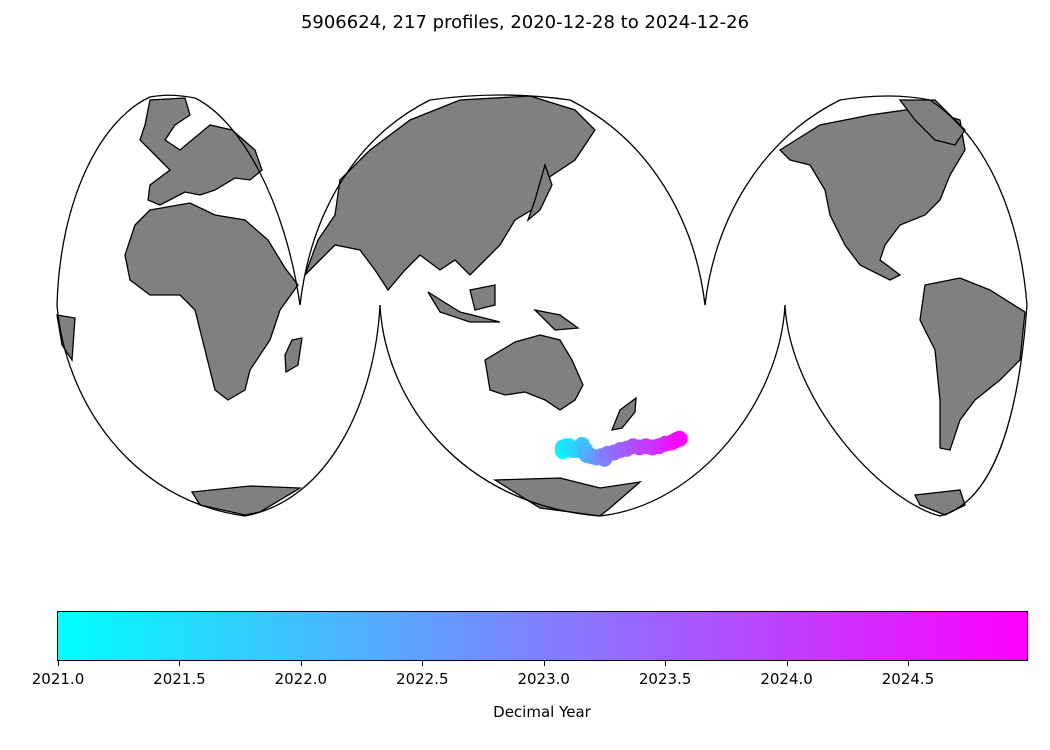 The image size is (1050, 750). Describe the element at coordinates (534, 372) in the screenshot. I see `australia` at that location.